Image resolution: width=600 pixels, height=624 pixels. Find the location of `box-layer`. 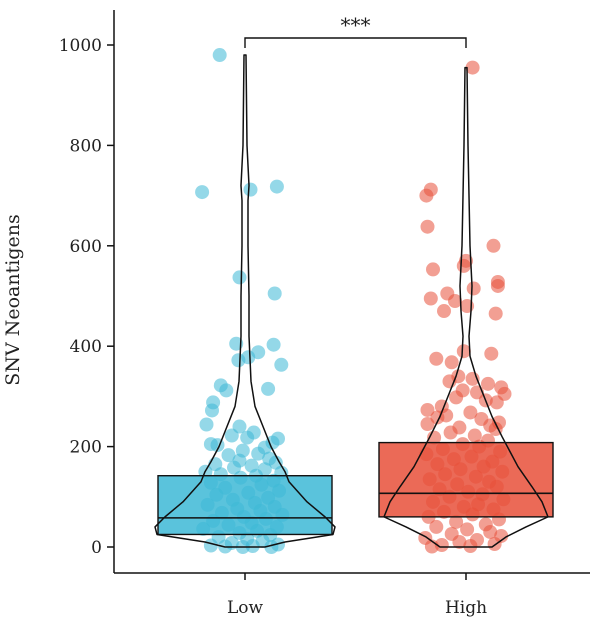

box-layer is located at coordinates (355, 488).